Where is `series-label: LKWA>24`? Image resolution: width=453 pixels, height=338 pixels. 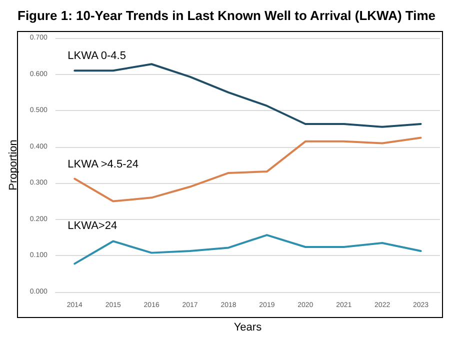
series-label: LKWA>24 is located at coordinates (93, 226).